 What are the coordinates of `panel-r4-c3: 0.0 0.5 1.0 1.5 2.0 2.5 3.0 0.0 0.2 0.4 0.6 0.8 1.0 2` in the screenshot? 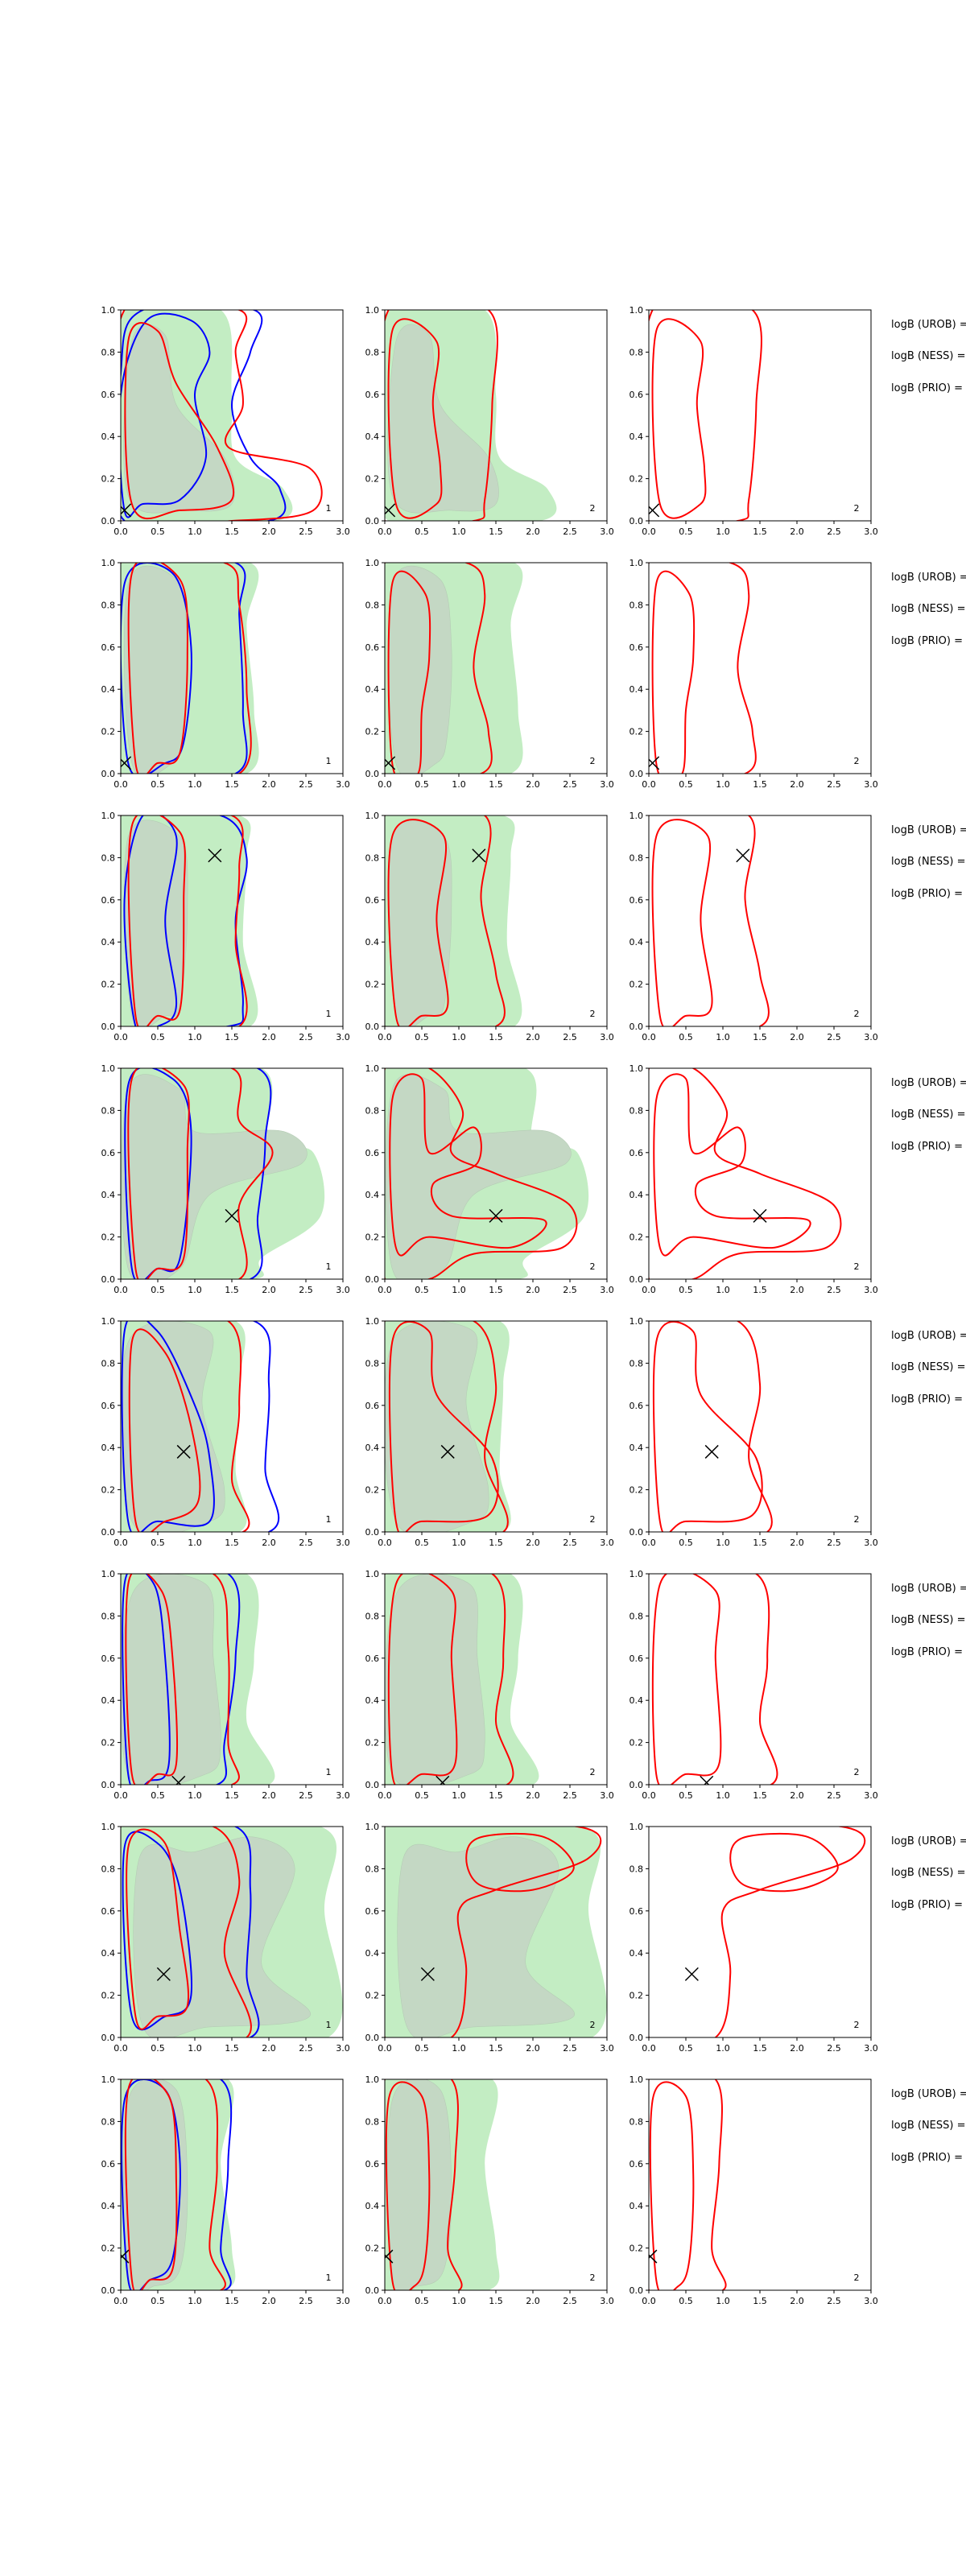 It's located at (754, 1179).